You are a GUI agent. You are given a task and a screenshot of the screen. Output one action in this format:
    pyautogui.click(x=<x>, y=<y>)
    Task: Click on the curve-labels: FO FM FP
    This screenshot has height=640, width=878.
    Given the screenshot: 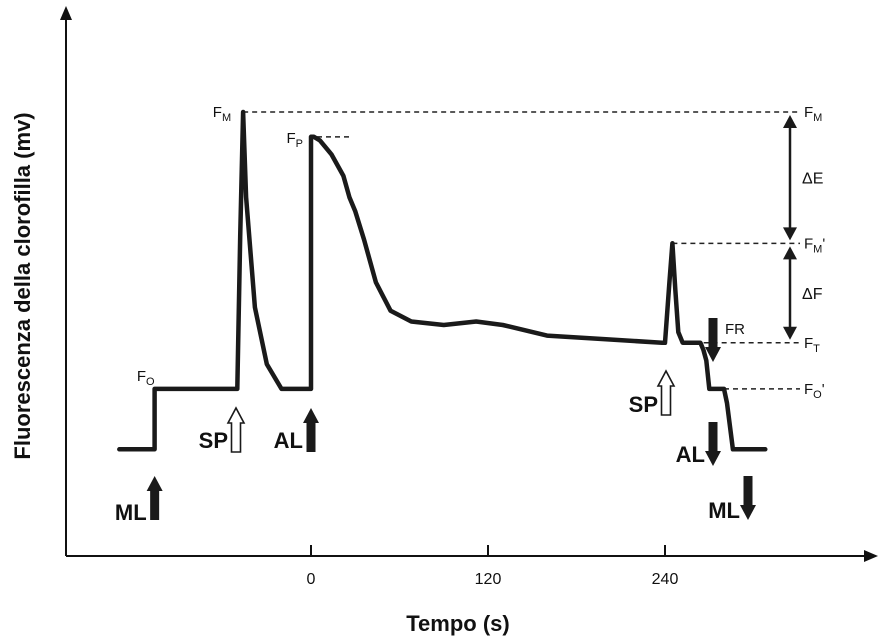 What is the action you would take?
    pyautogui.click(x=220, y=246)
    